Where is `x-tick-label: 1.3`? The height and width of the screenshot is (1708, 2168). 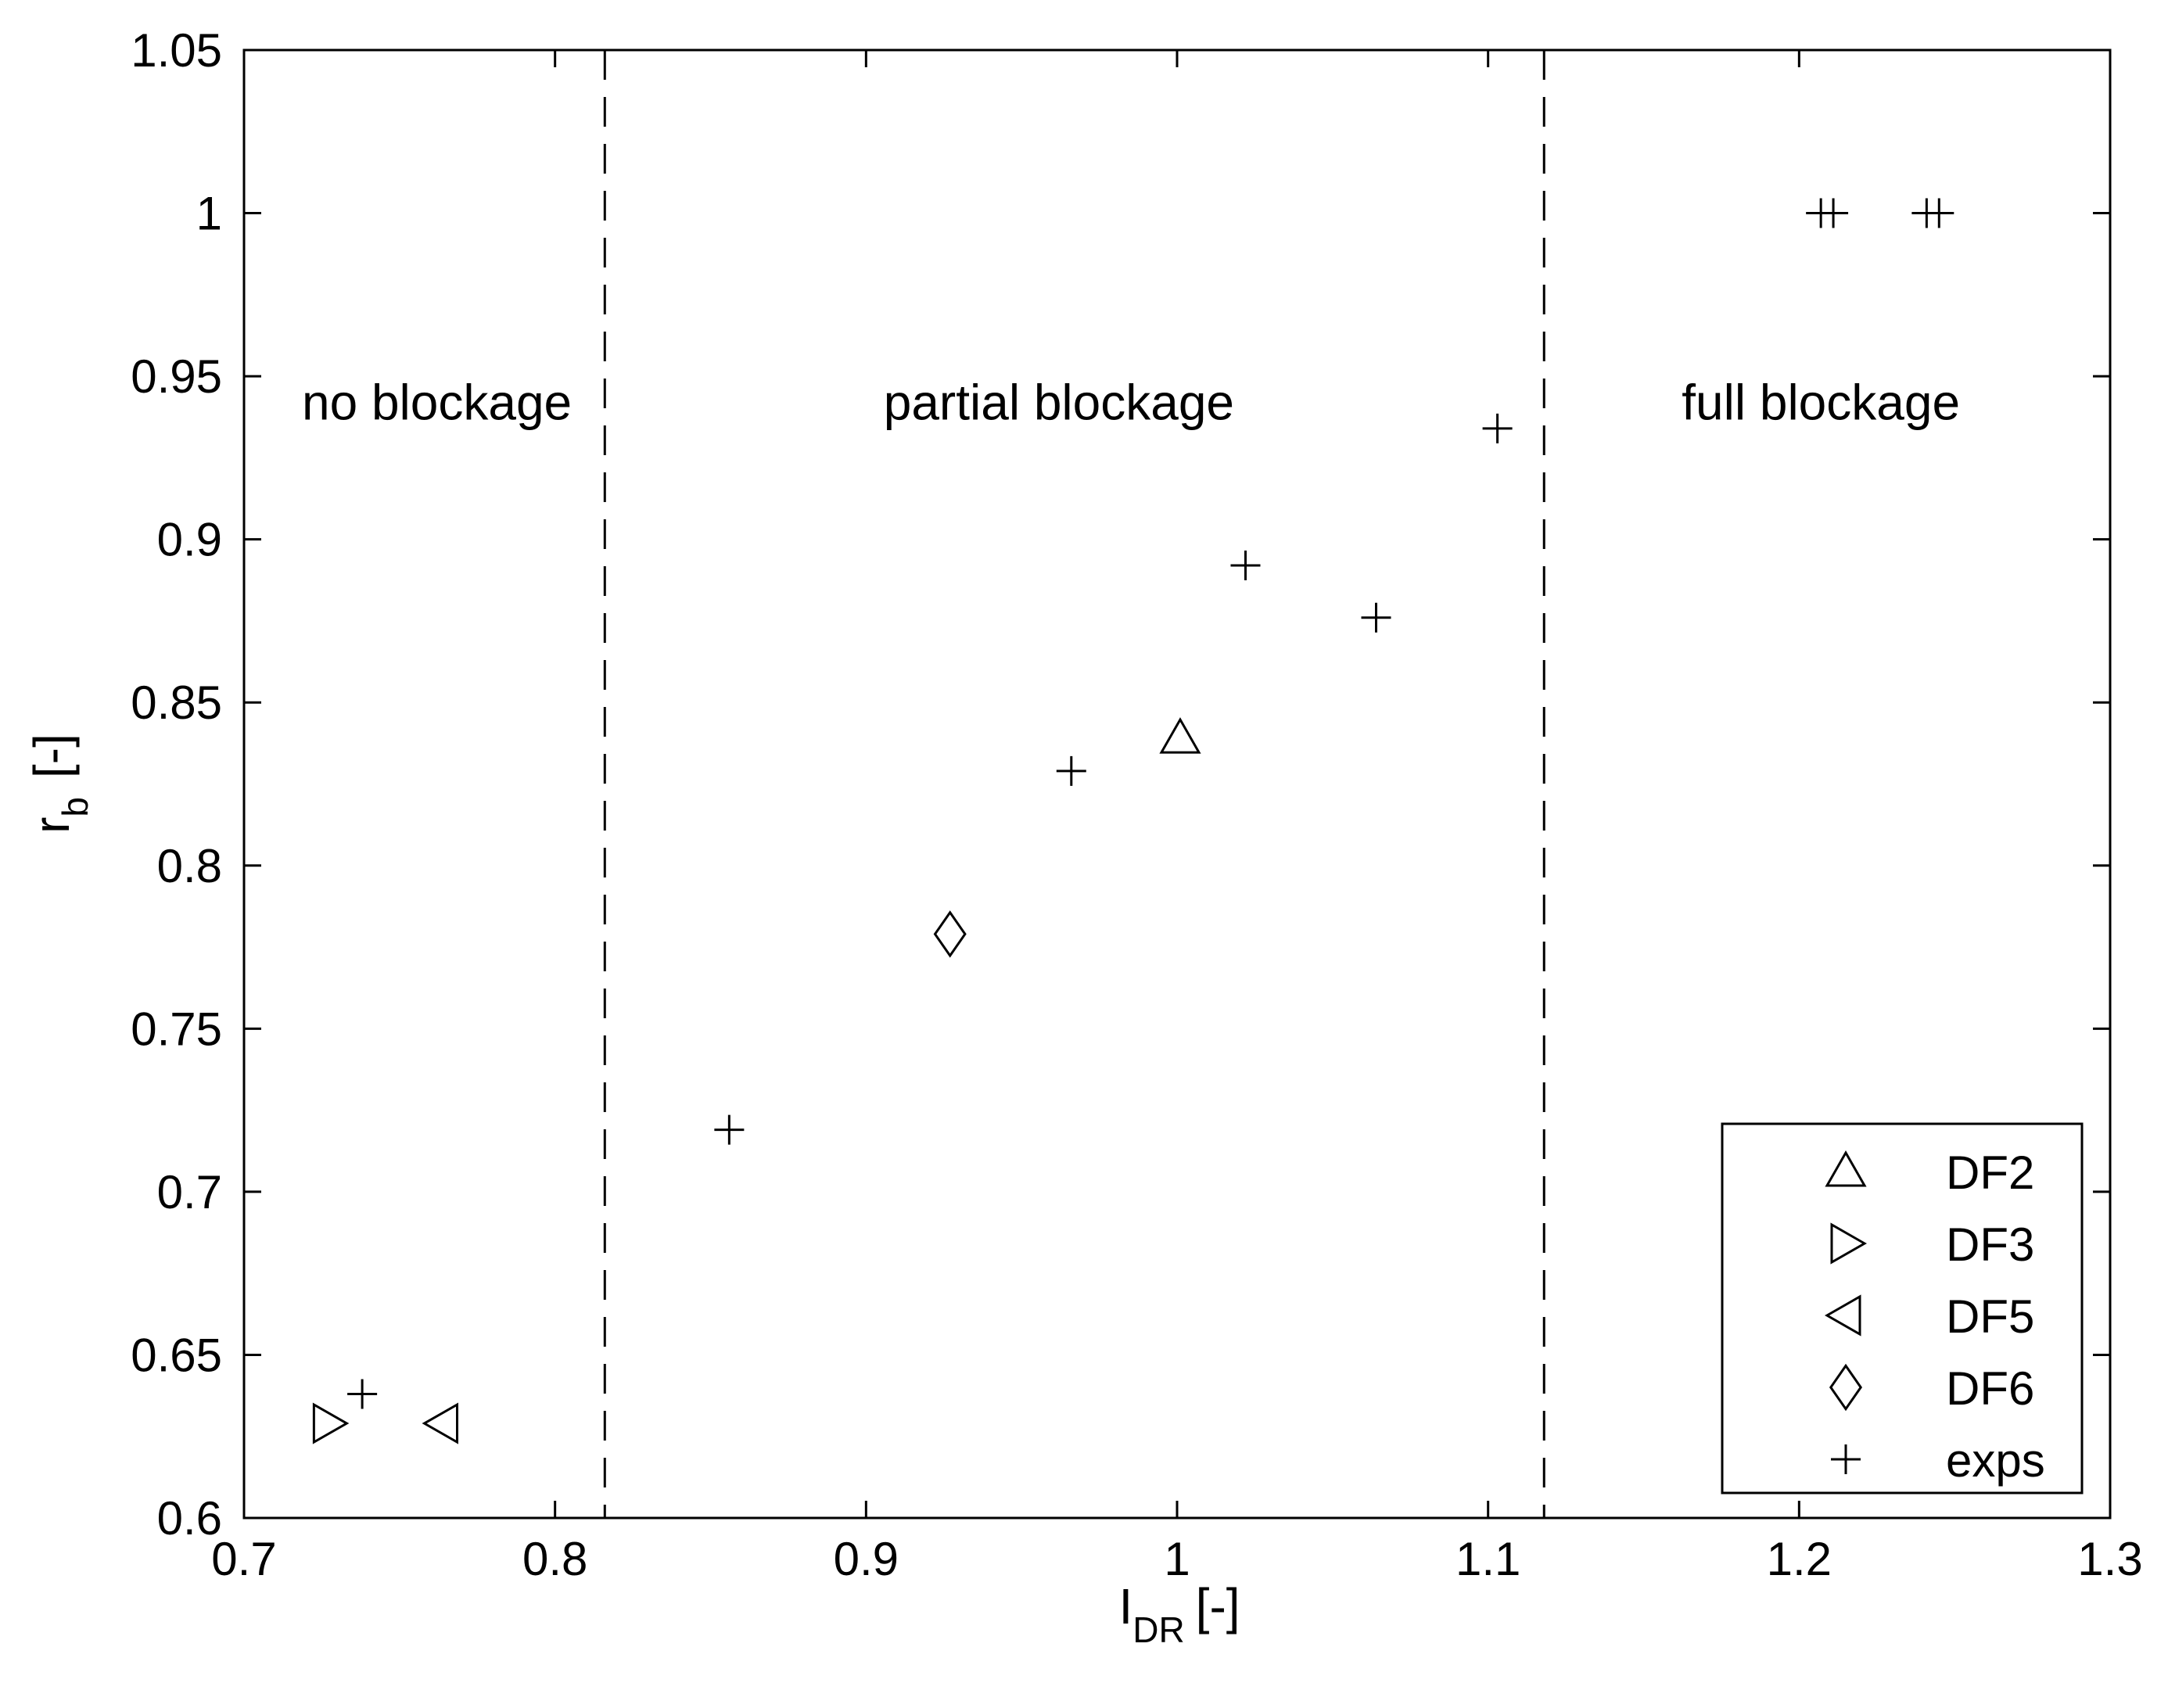
x-tick-label: 1.3 is located at coordinates (2109, 1559).